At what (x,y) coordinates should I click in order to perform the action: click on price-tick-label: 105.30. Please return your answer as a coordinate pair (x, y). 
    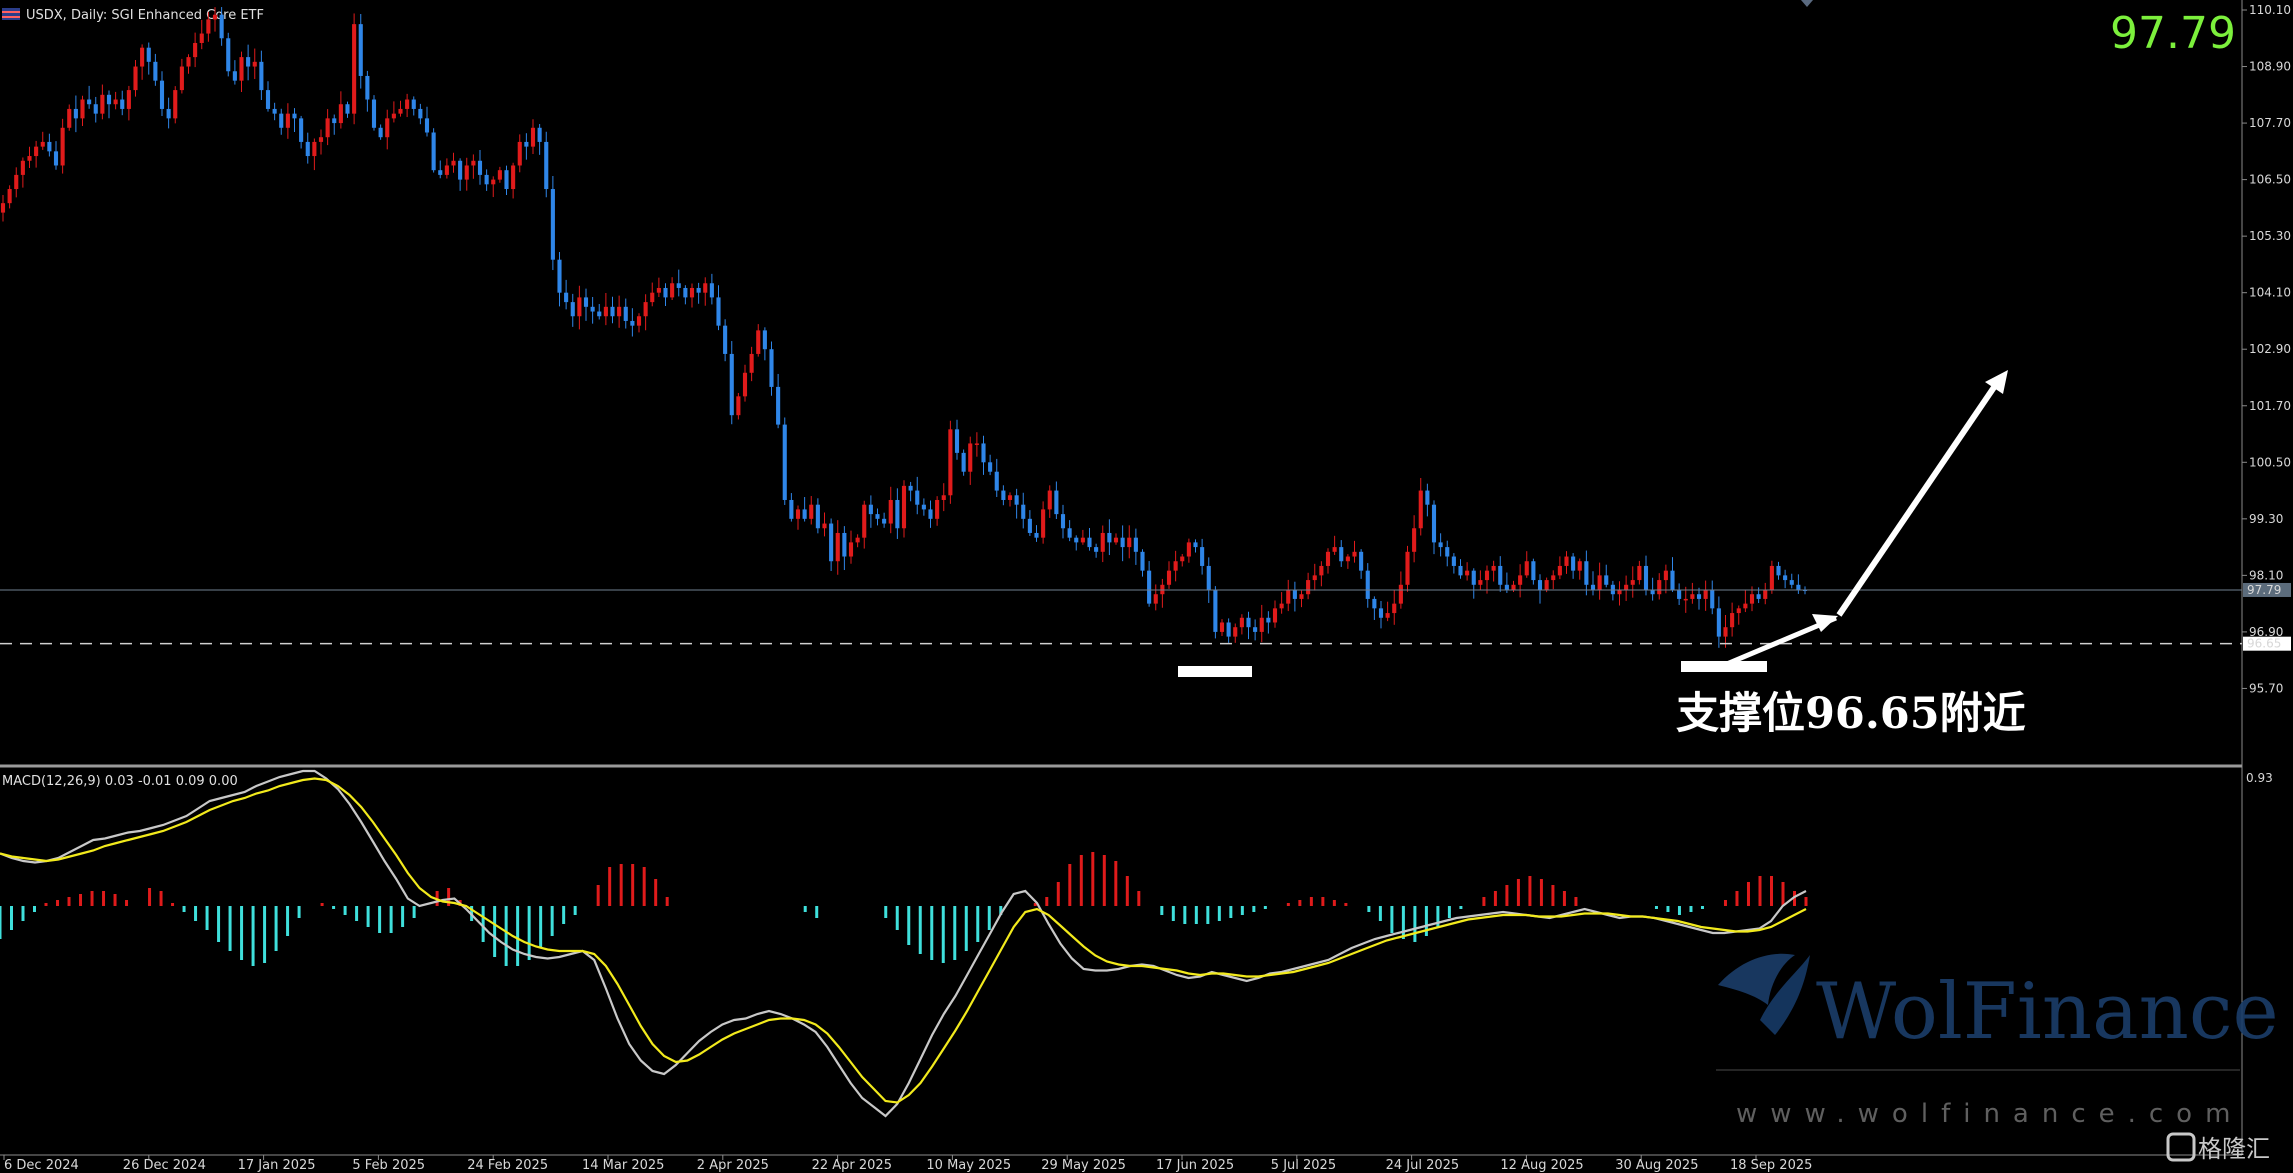
    Looking at the image, I should click on (2270, 236).